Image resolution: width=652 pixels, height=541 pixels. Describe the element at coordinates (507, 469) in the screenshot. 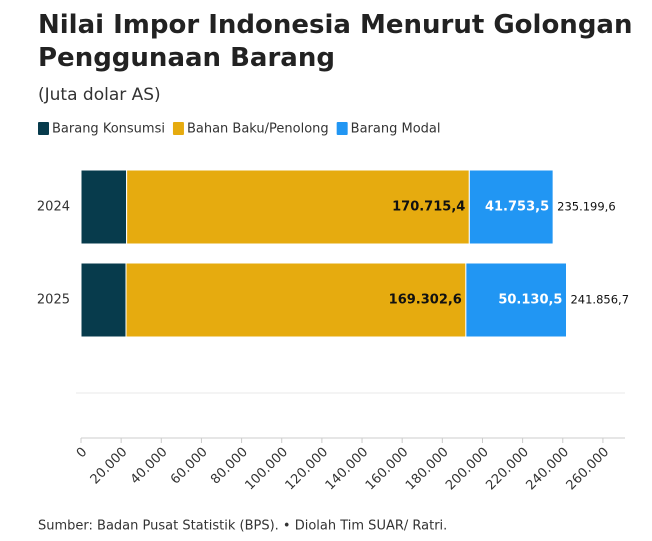

I see `x-tick-label: 220.000` at that location.